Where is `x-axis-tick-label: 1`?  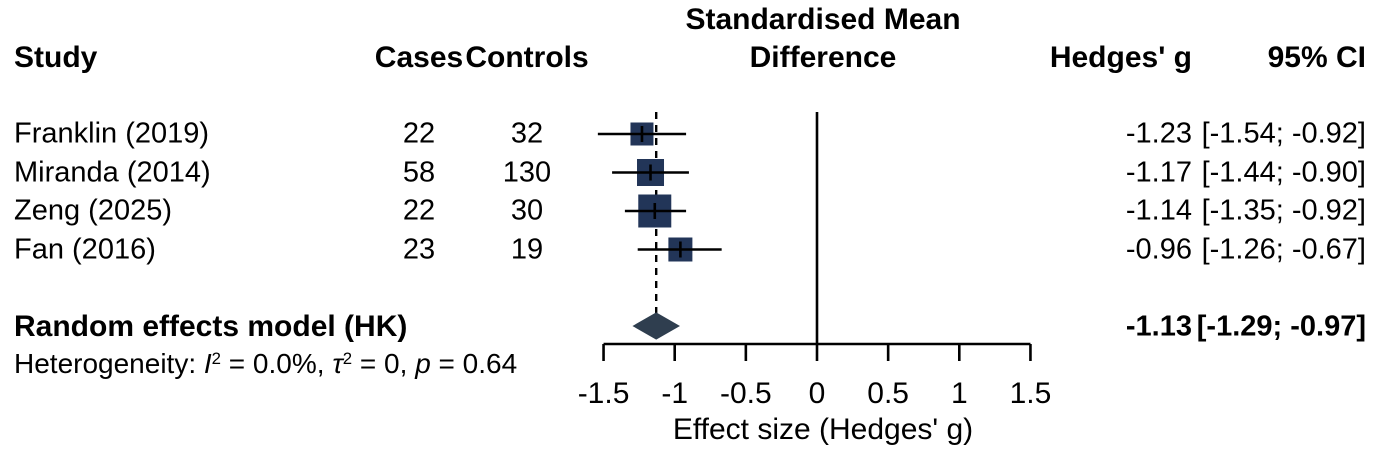 x-axis-tick-label: 1 is located at coordinates (959, 393).